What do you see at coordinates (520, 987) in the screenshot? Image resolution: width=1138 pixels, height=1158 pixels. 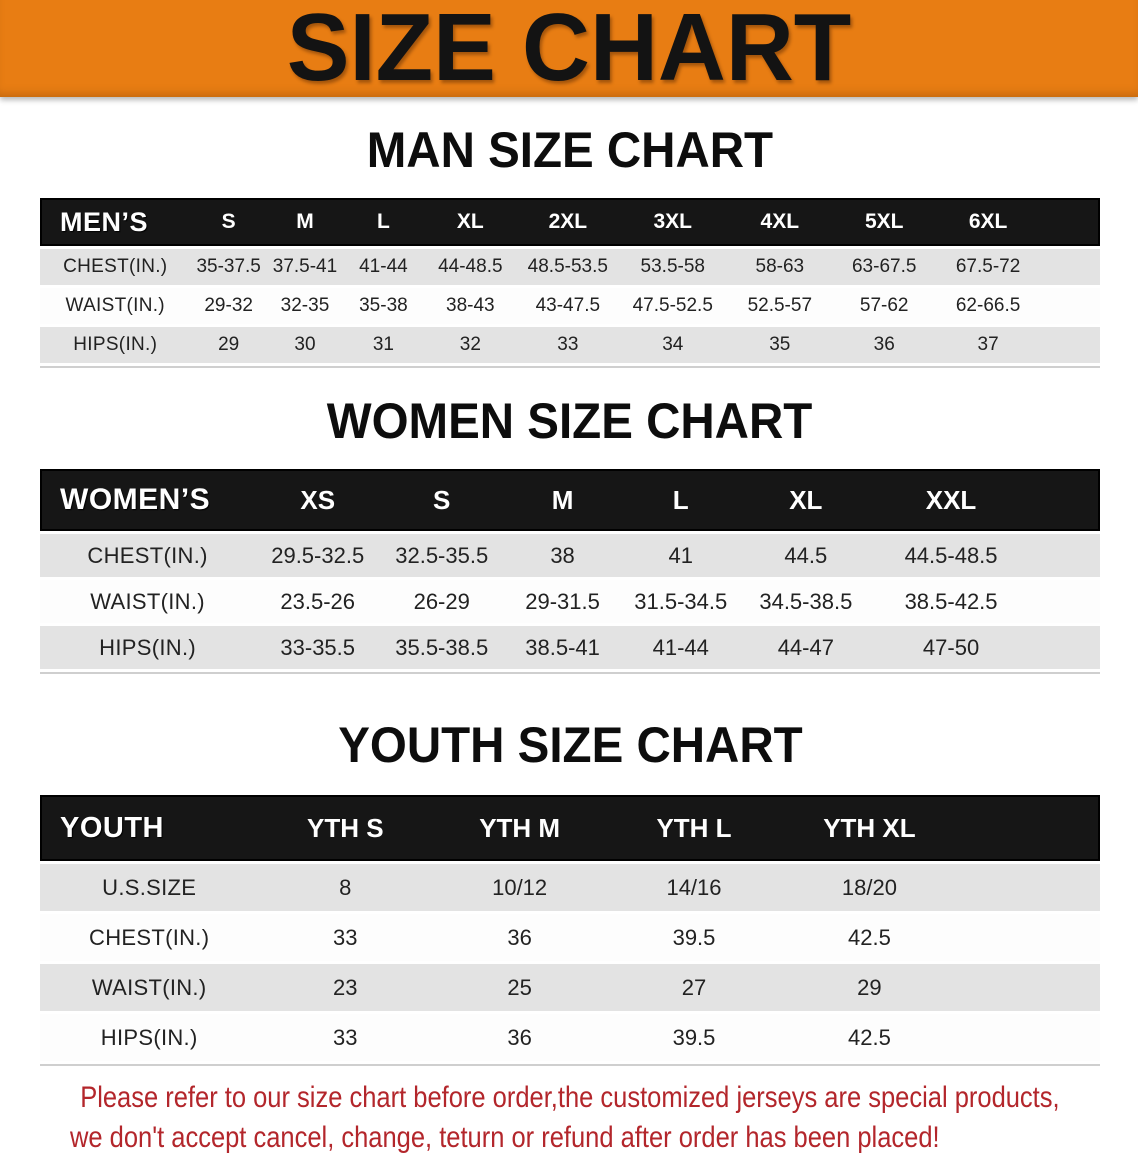 I see `size-value-cell: 25` at bounding box center [520, 987].